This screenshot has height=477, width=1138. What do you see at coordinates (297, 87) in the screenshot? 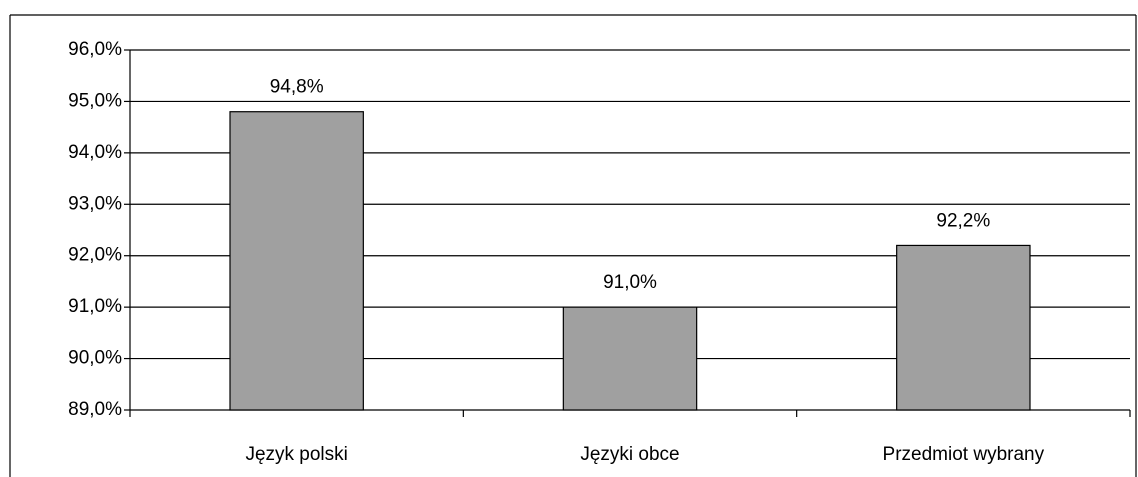
I see `data-label: 94,8%` at bounding box center [297, 87].